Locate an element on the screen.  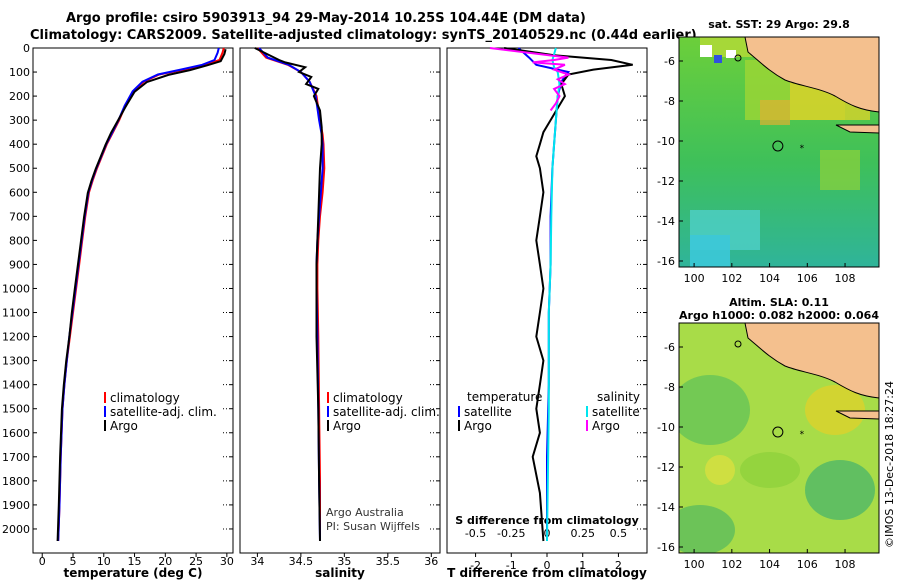
temperature-ytick-label: 1800 is located at coordinates (16, 481).